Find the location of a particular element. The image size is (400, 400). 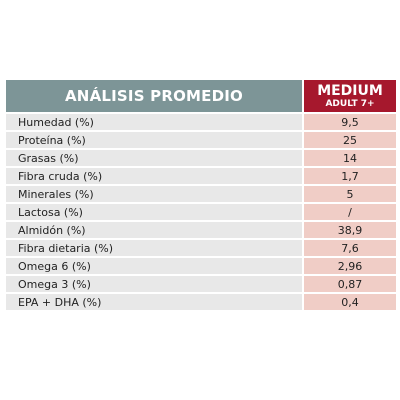

table-row: EPA + DHA (%) 0,4 is located at coordinates (201, 302).